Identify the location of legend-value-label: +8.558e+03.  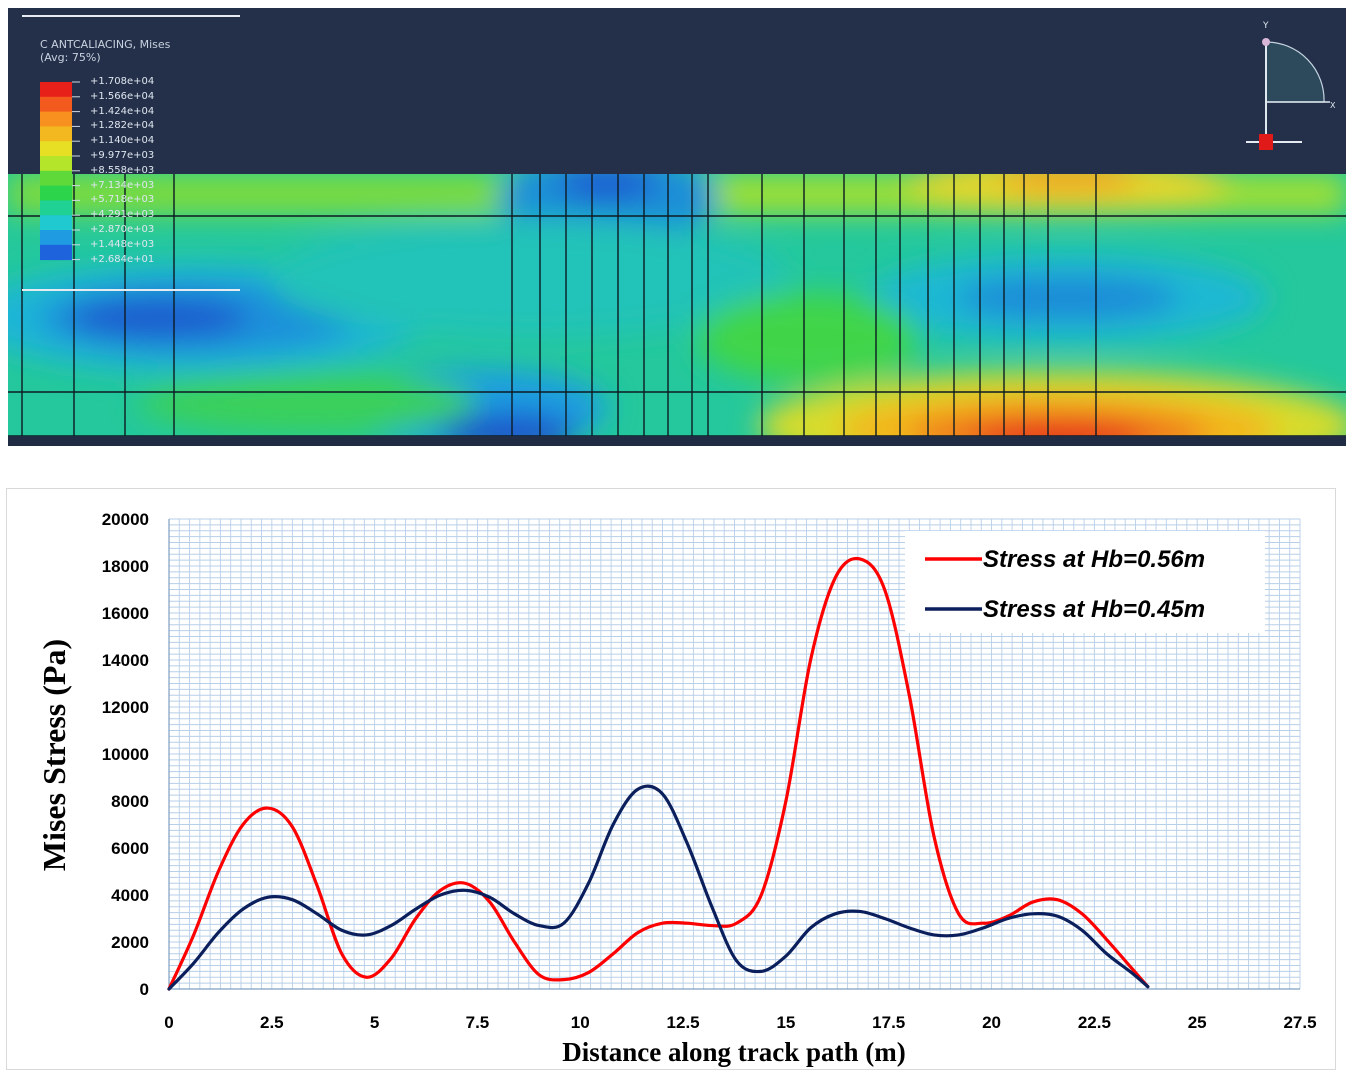
(122, 170).